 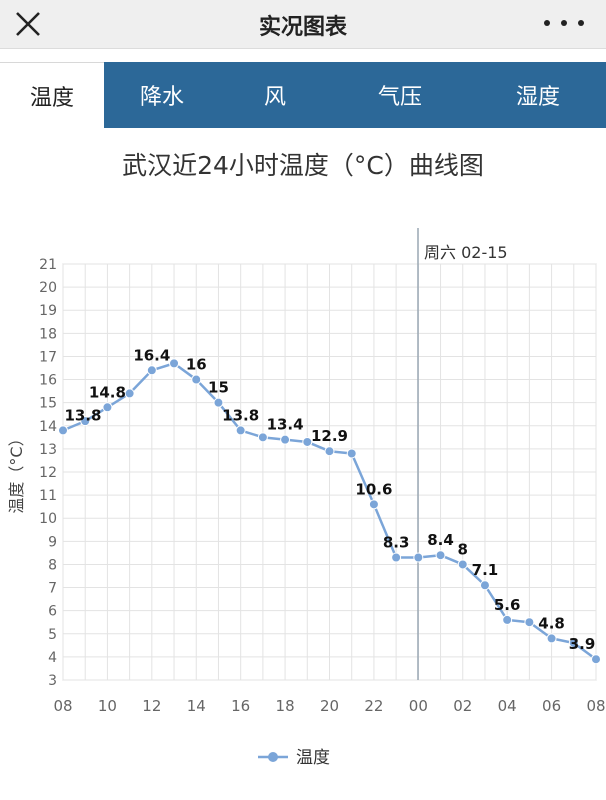 What do you see at coordinates (48, 334) in the screenshot?
I see `y-tick-label: 18` at bounding box center [48, 334].